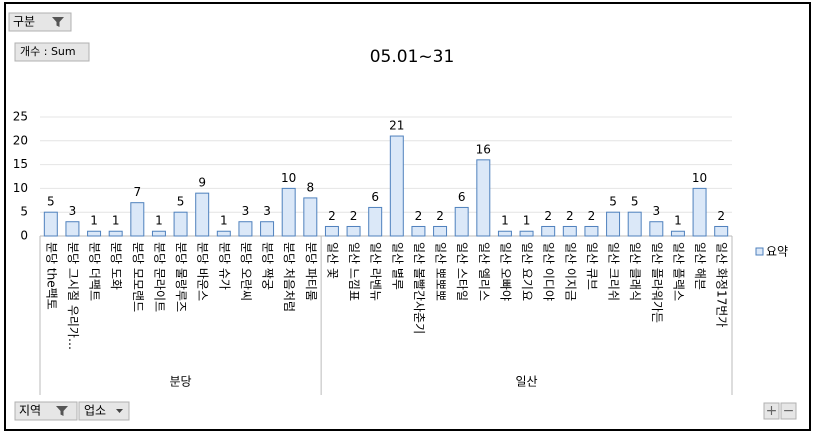  I want to click on zoom-in: +, so click(772, 411).